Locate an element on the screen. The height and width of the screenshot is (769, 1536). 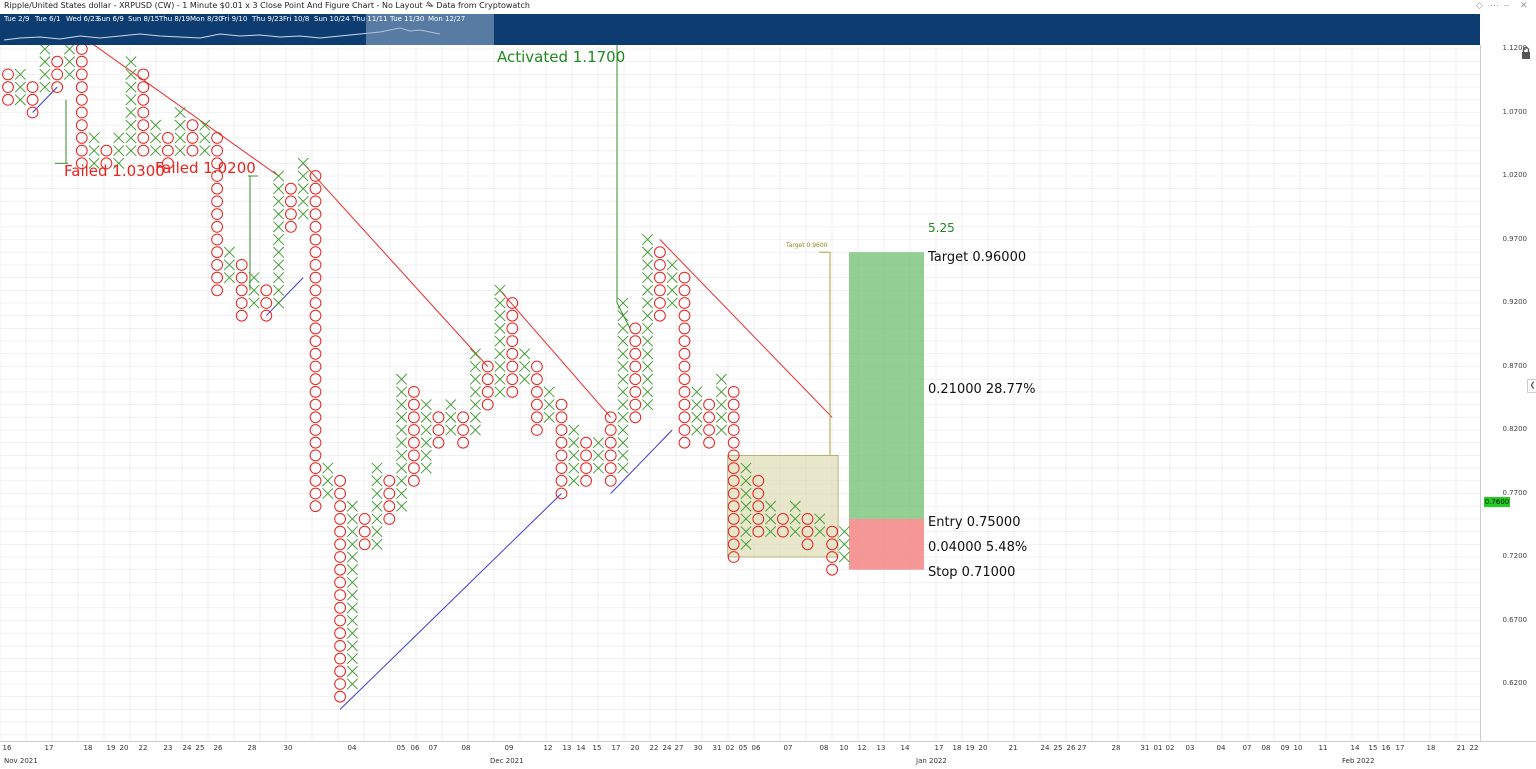
collapse-panel-icon: ❮ is located at coordinates (1531, 386).